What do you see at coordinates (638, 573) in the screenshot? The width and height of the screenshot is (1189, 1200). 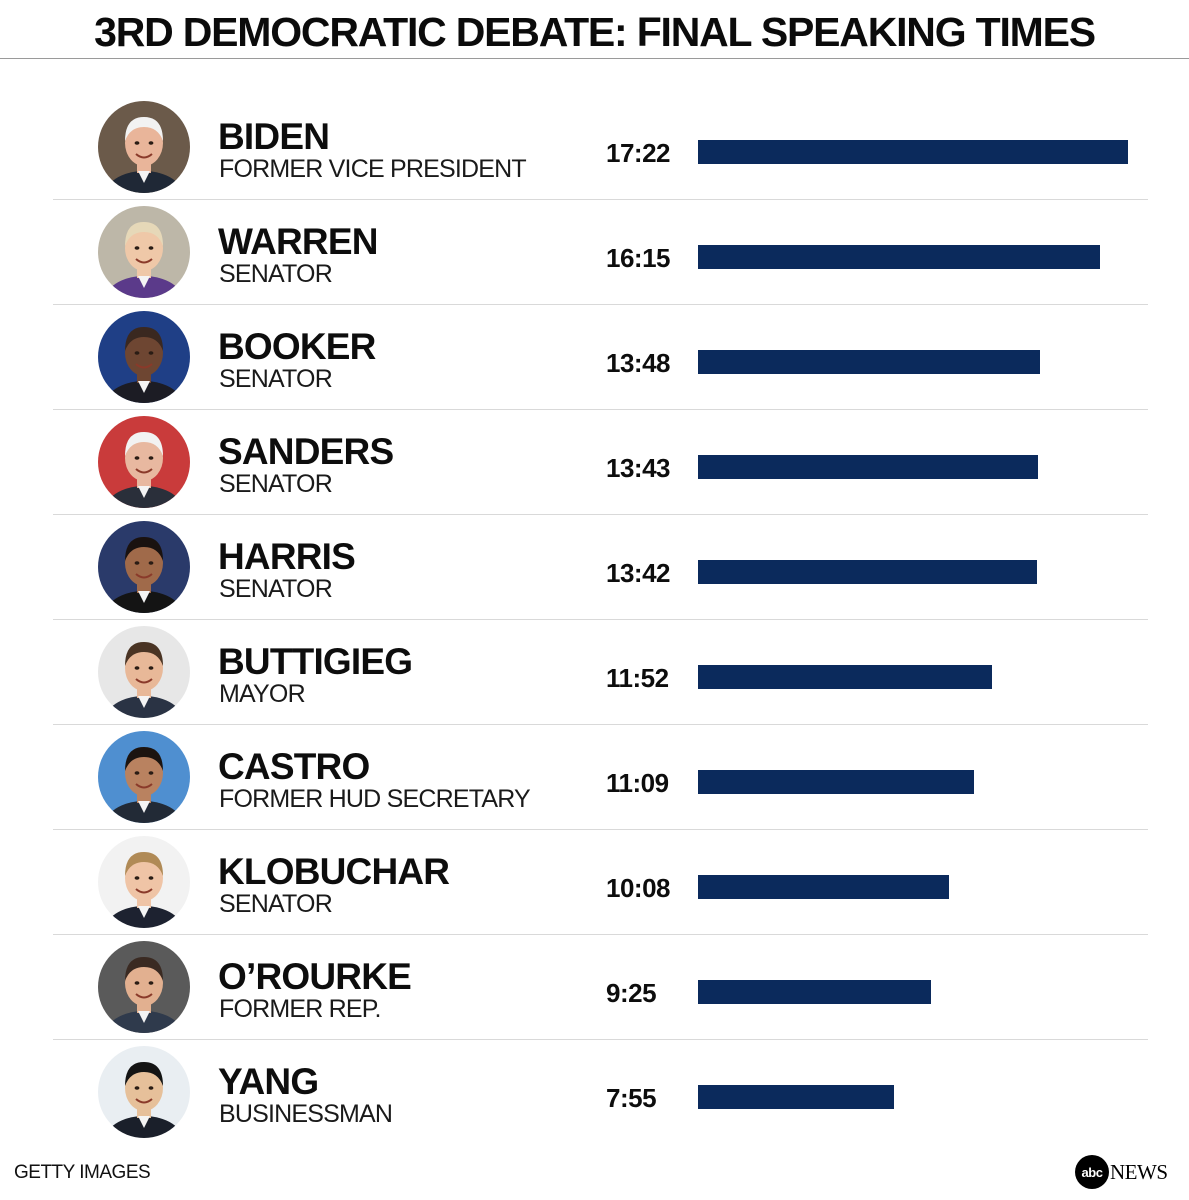 I see `speaking-time-label: 13:42` at bounding box center [638, 573].